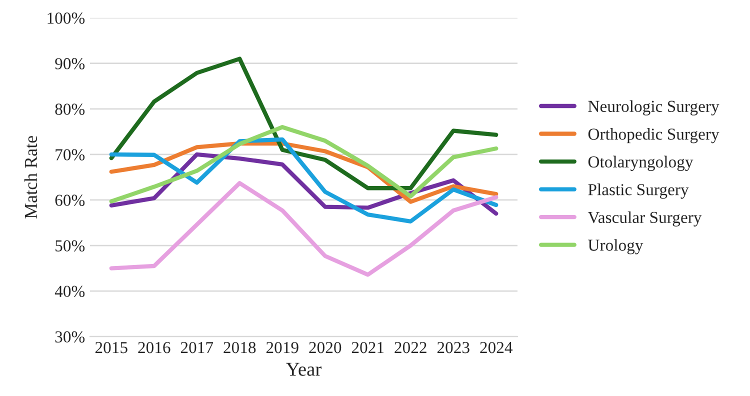 The image size is (750, 396). I want to click on y-tick-label: 80%, so click(70, 109).